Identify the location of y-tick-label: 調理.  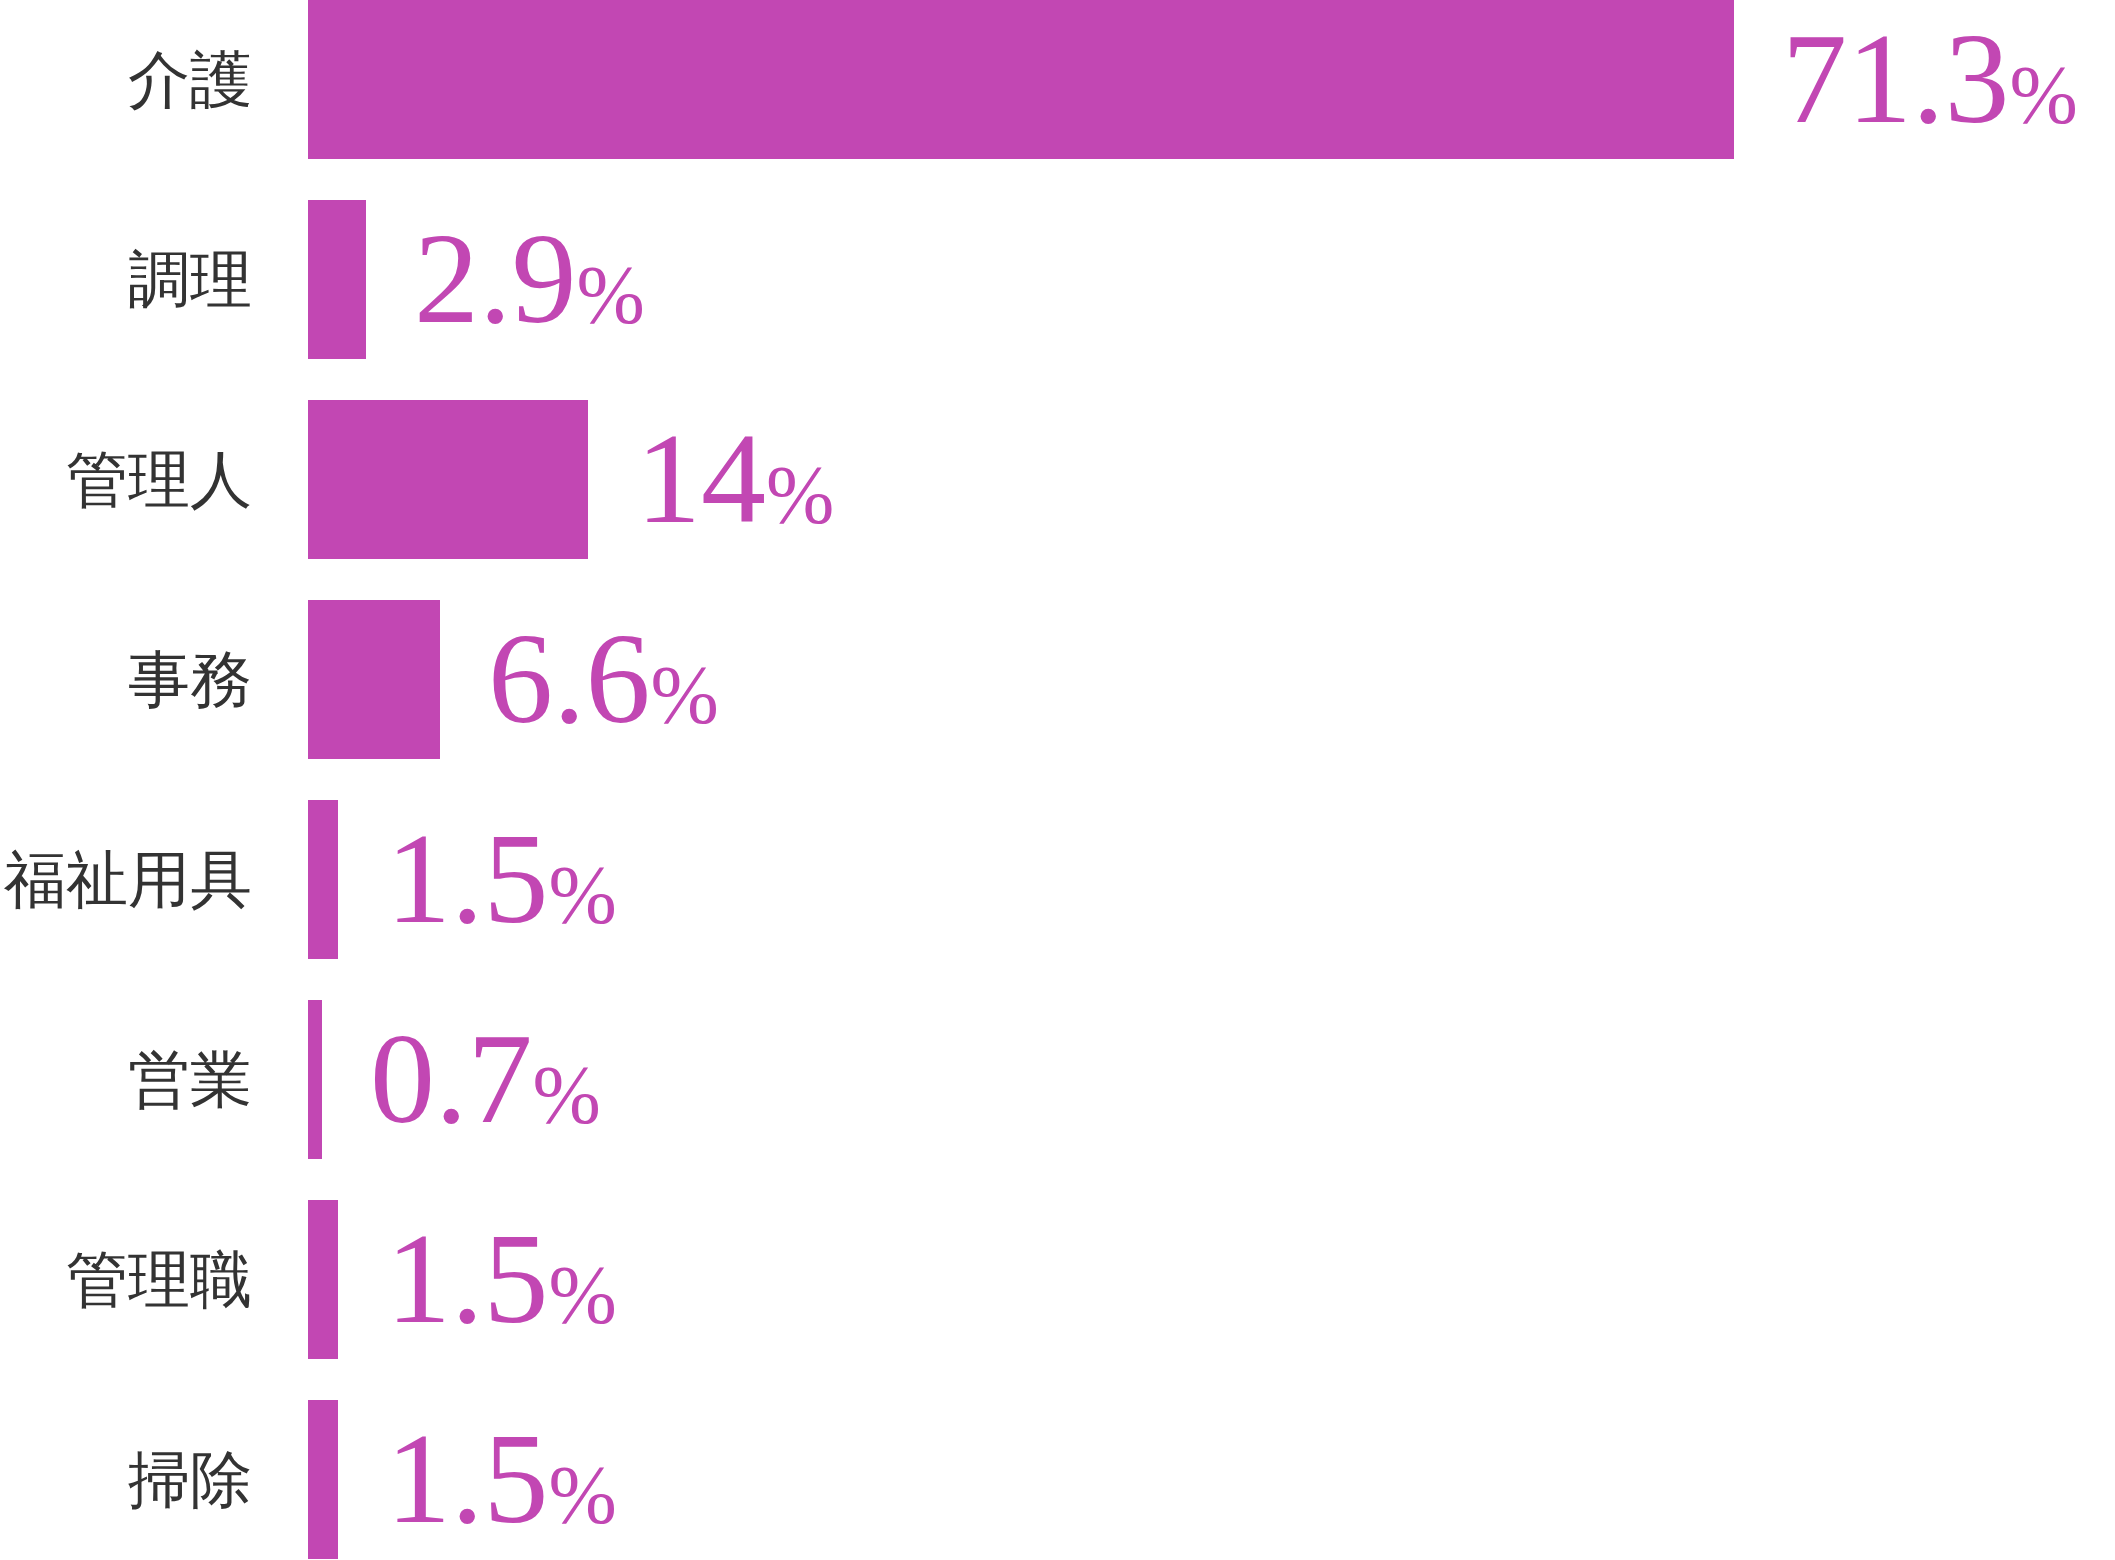
(190, 279).